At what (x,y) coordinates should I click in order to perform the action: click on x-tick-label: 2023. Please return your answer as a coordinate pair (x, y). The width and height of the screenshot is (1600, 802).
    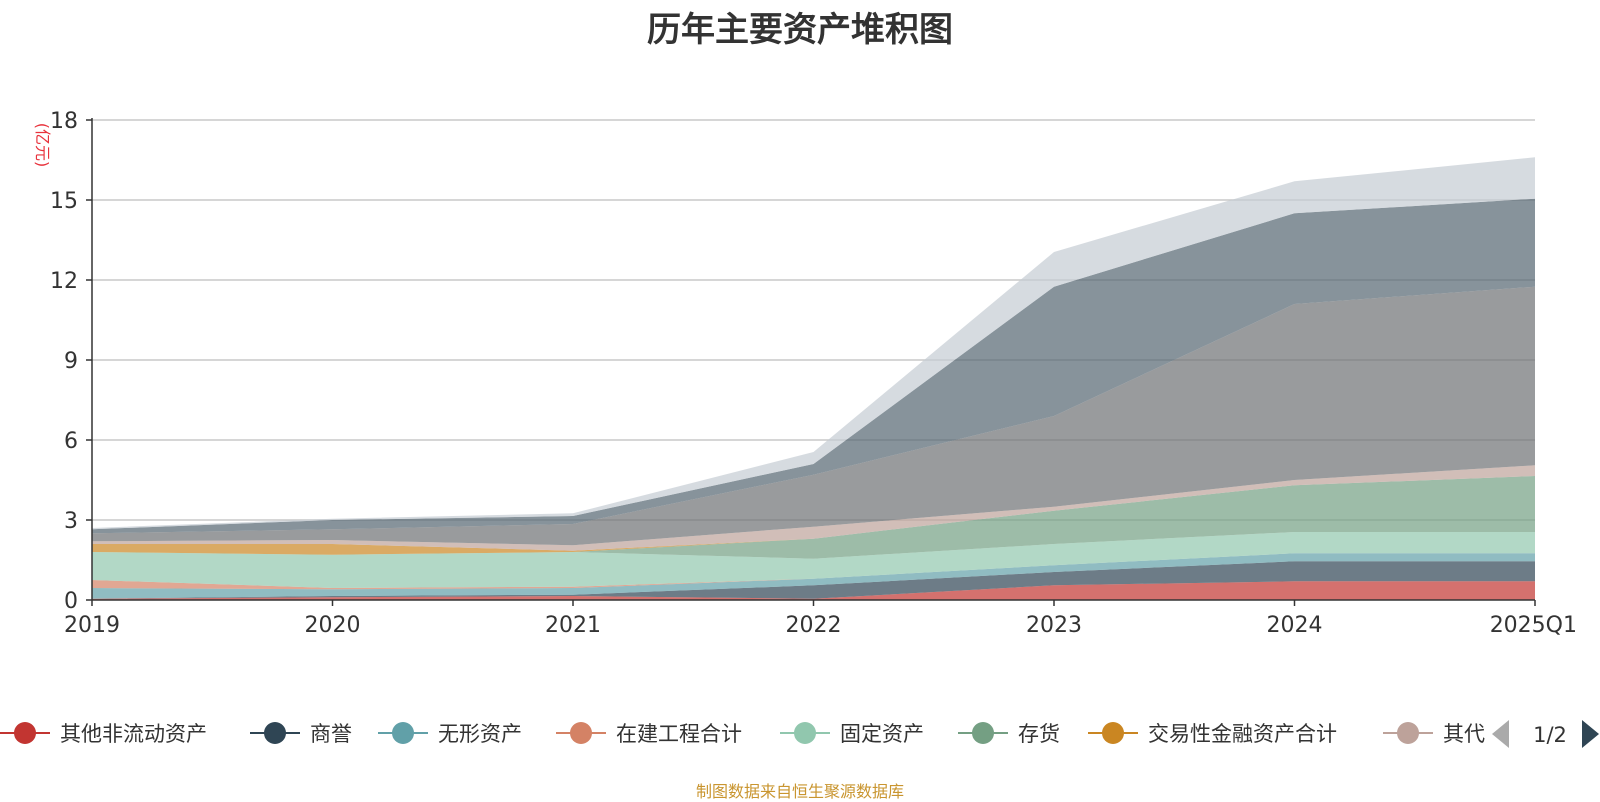
    Looking at the image, I should click on (1054, 625).